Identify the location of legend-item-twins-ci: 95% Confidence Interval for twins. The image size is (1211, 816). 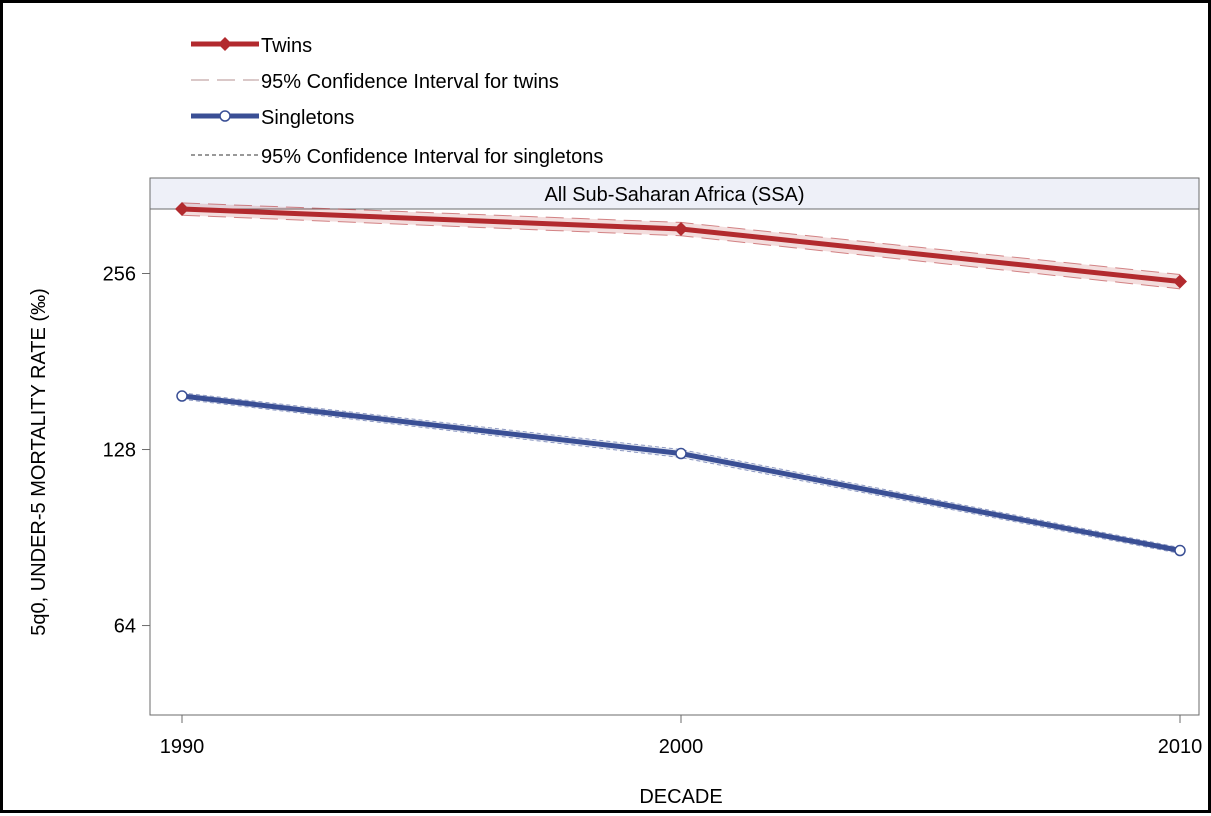
(375, 82).